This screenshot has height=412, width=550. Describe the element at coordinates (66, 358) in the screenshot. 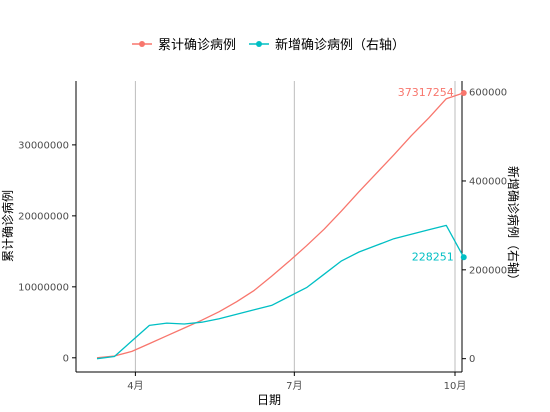

I see `left-tick-label: 0` at that location.